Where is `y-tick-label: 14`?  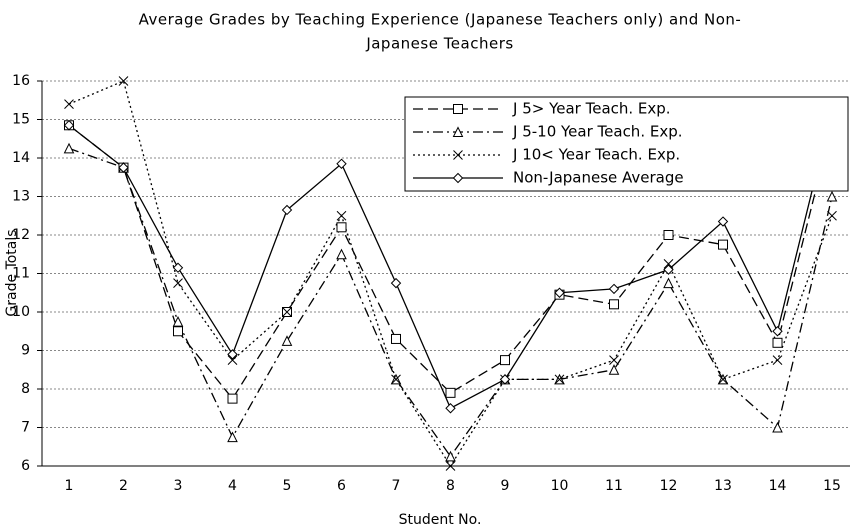
y-tick-label: 14 is located at coordinates (21, 158).